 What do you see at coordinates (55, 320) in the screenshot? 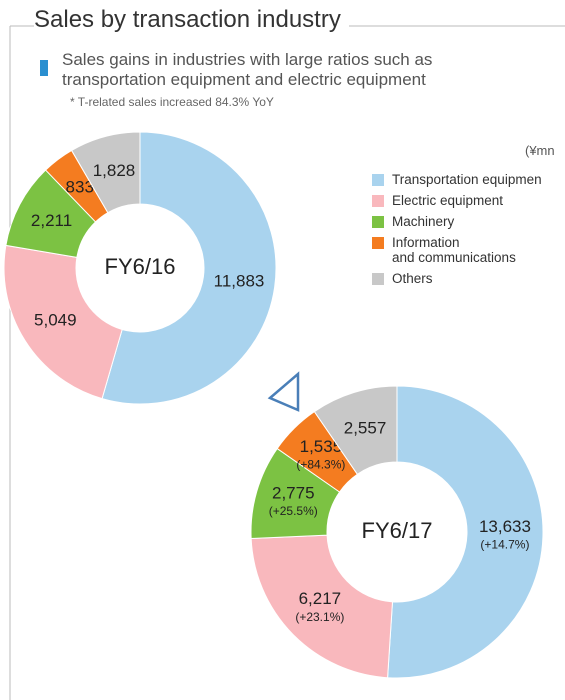
I see `value-label: 5,049` at bounding box center [55, 320].